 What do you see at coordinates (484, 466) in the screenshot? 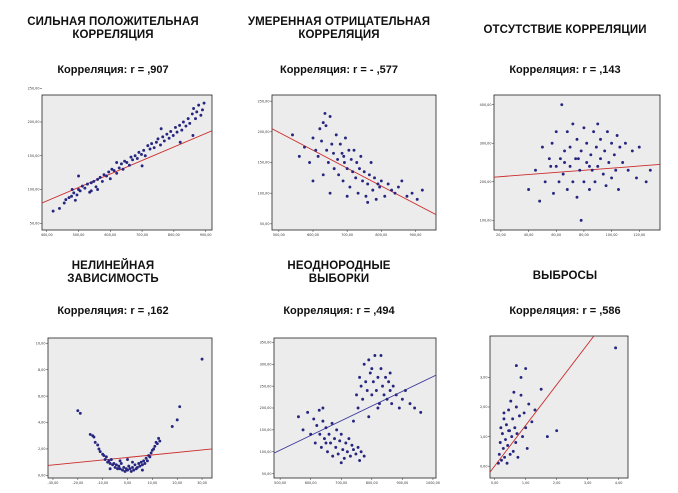
I see `y-tick-label: 0,00` at bounding box center [484, 466].